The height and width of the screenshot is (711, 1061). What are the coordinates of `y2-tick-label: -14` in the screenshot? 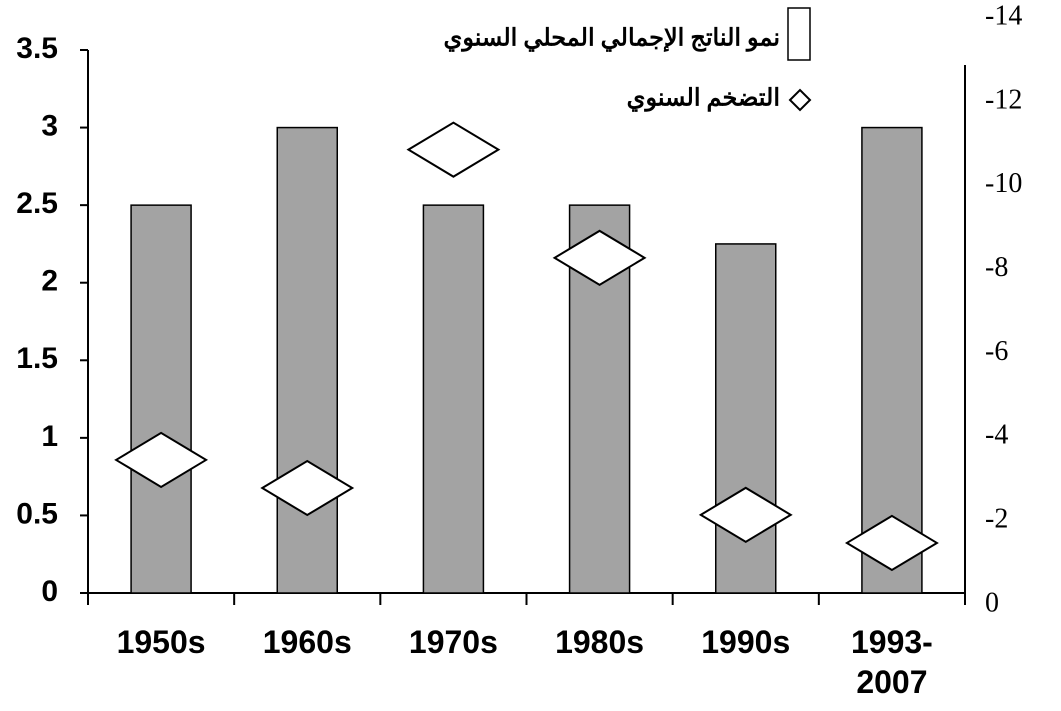 It's located at (1003, 15).